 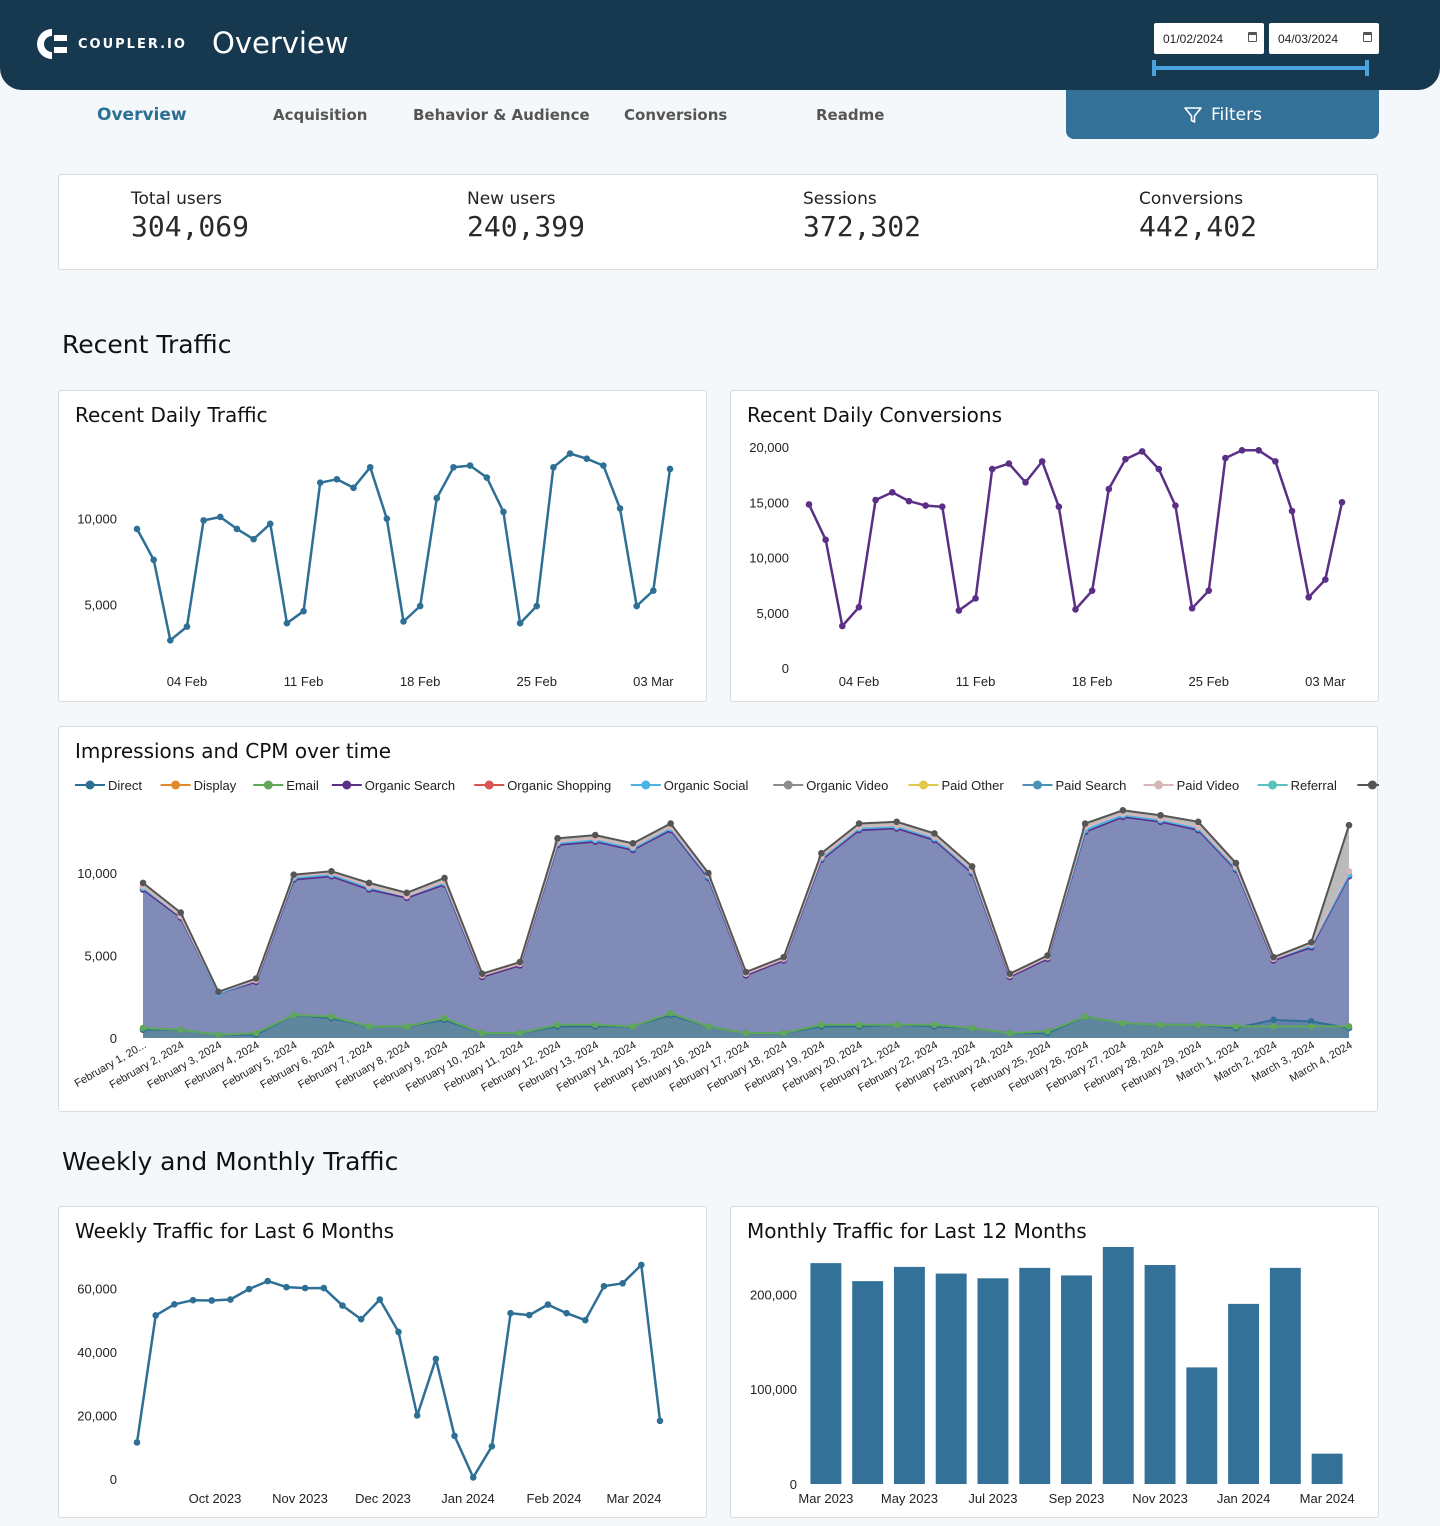 What do you see at coordinates (304, 681) in the screenshot?
I see `x-tick-label: 11 Feb` at bounding box center [304, 681].